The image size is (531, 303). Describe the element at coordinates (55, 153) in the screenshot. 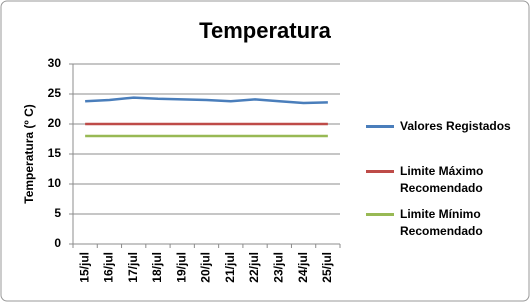

I see `y-tick-label: 15` at that location.